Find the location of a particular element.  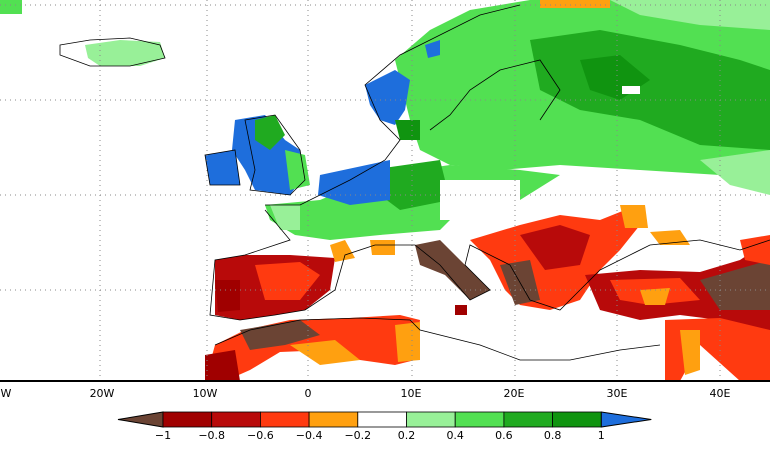

x-tick-label: 20E is located at coordinates (514, 393).